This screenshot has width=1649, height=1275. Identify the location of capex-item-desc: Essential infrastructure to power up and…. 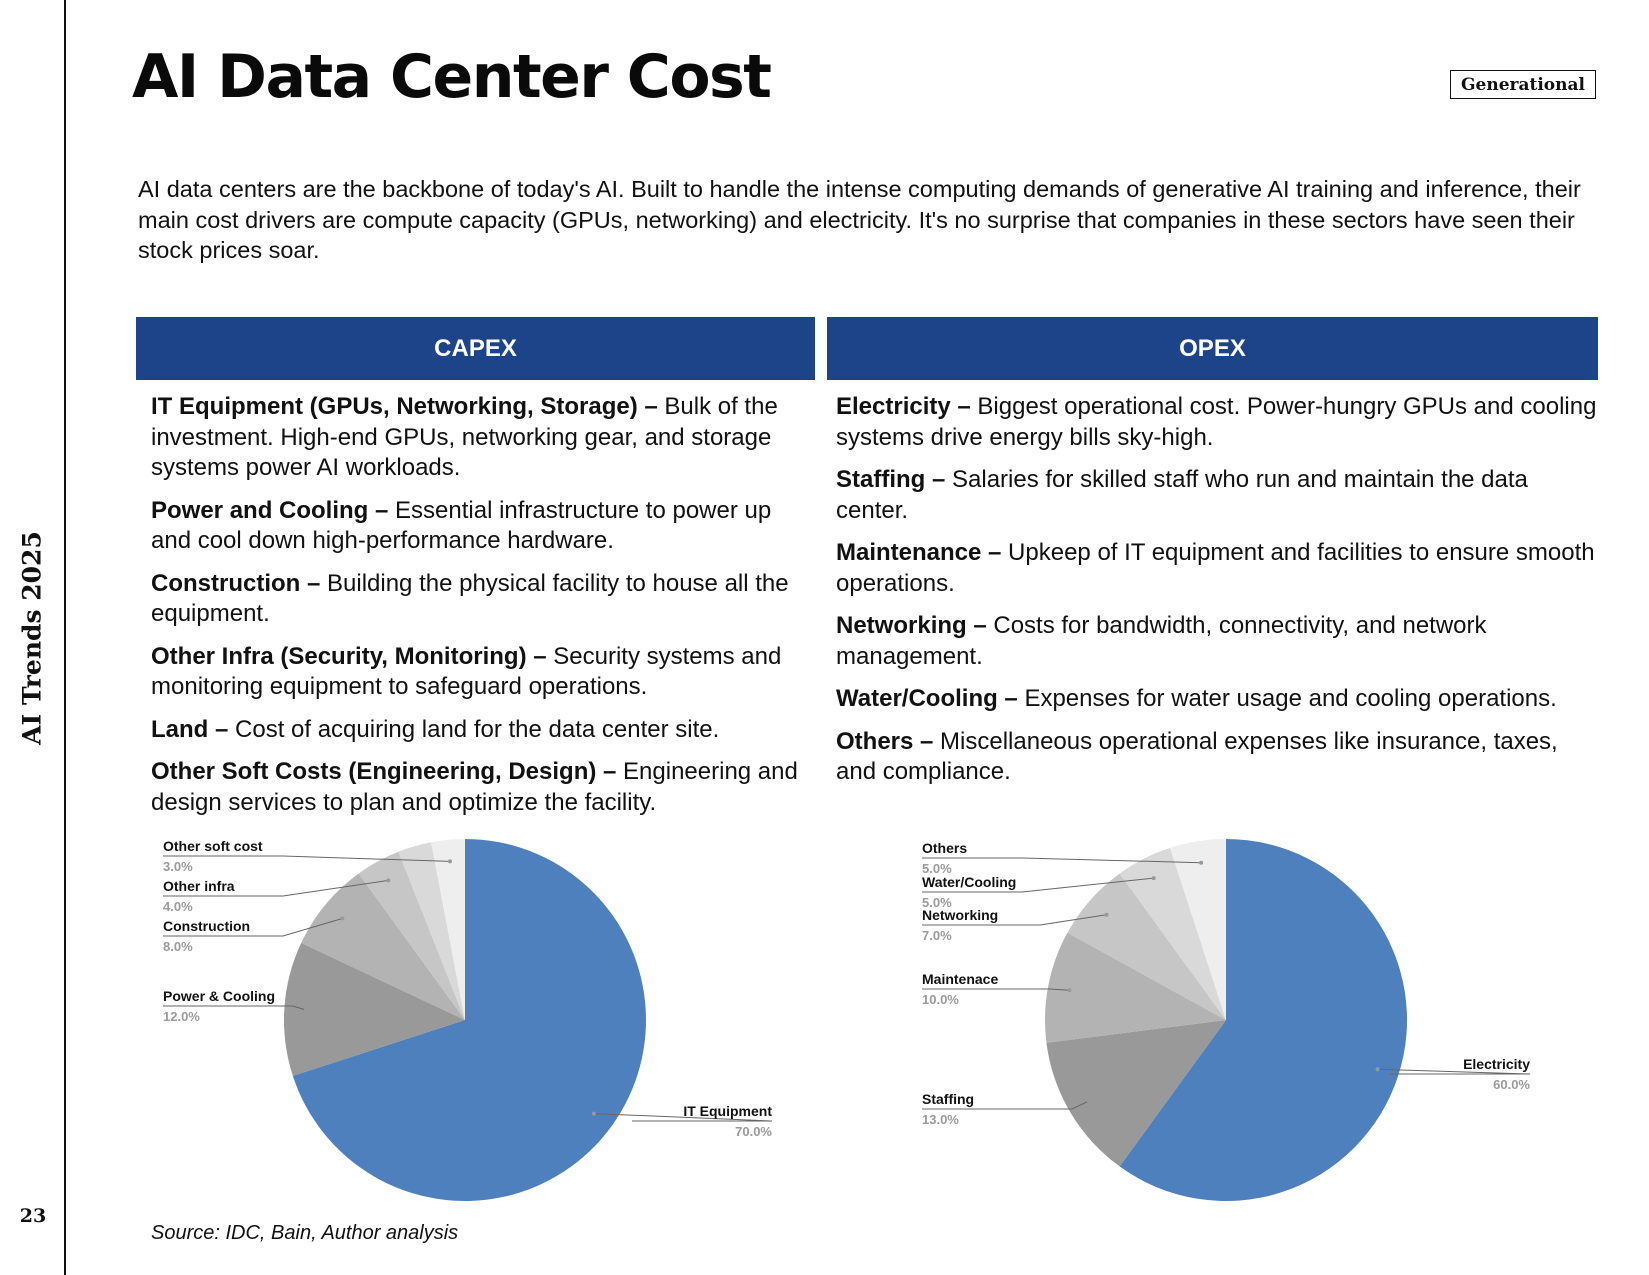
(461, 525).